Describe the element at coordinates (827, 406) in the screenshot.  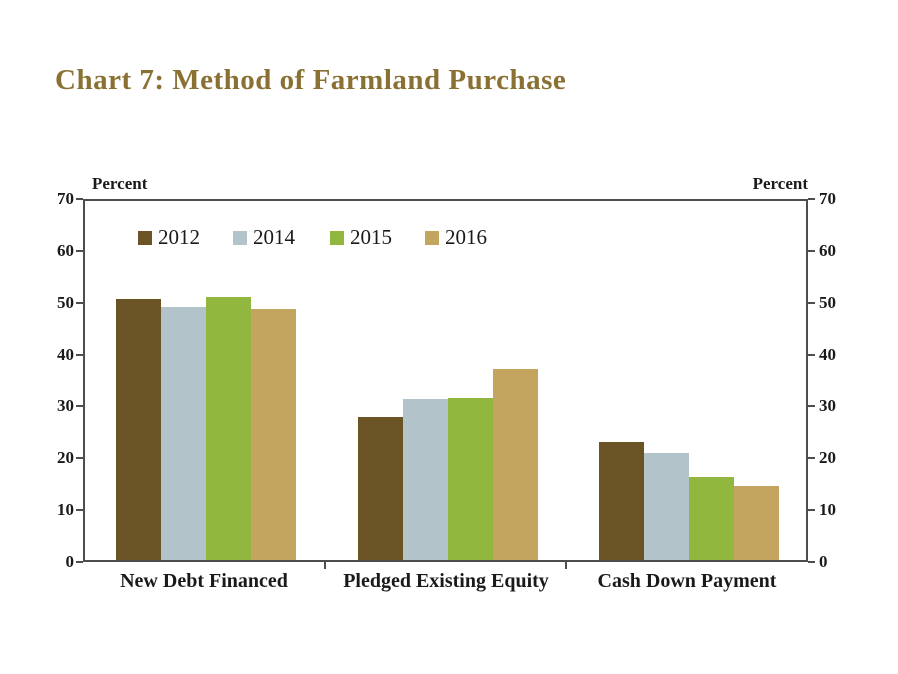
I see `y-axis-tick-label-right: 30` at that location.